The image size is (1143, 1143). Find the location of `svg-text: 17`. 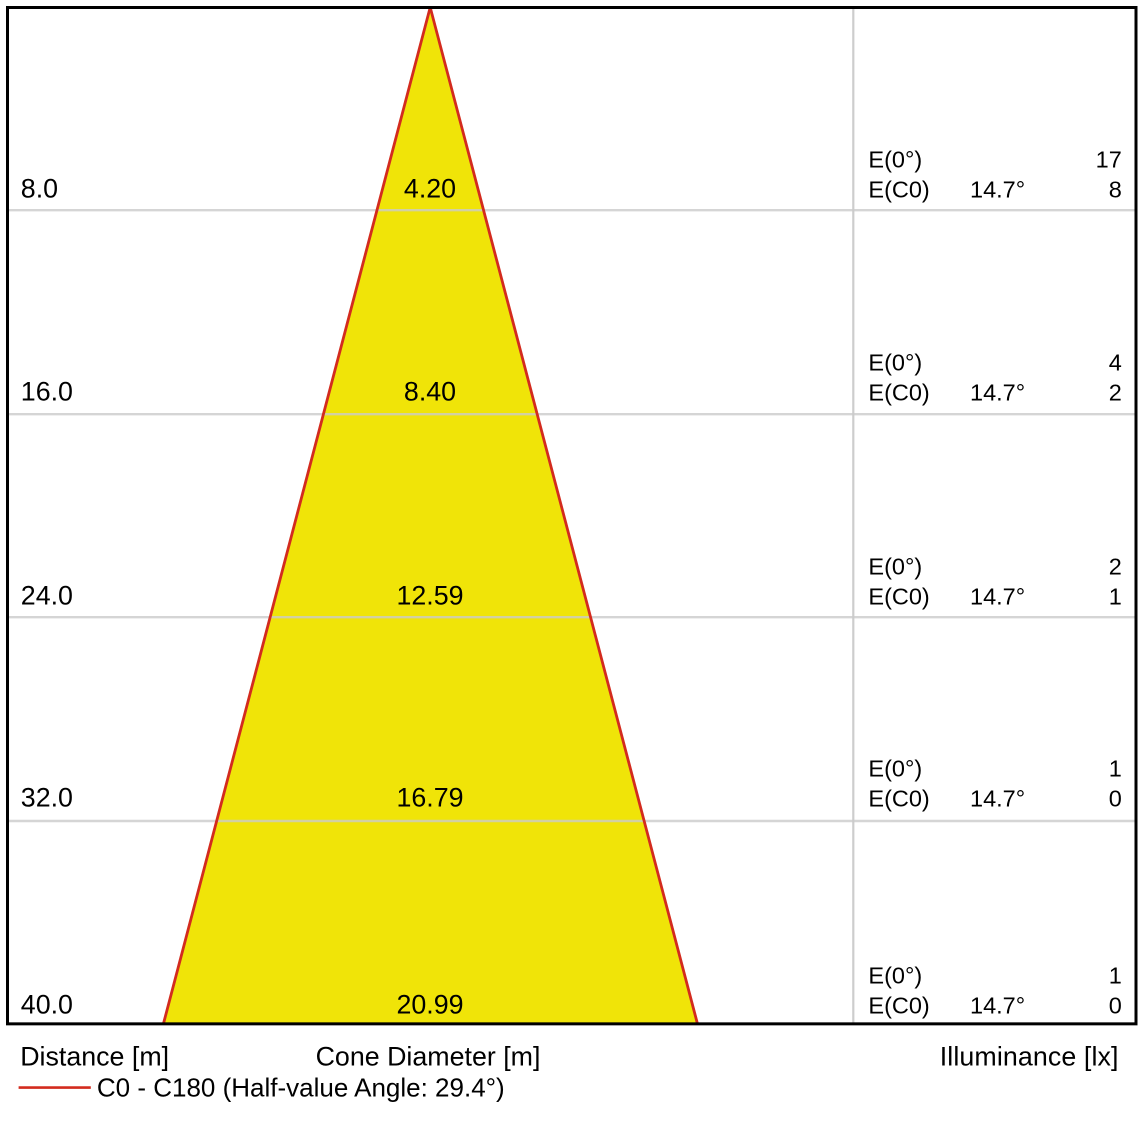

svg-text: 17 is located at coordinates (1109, 159).